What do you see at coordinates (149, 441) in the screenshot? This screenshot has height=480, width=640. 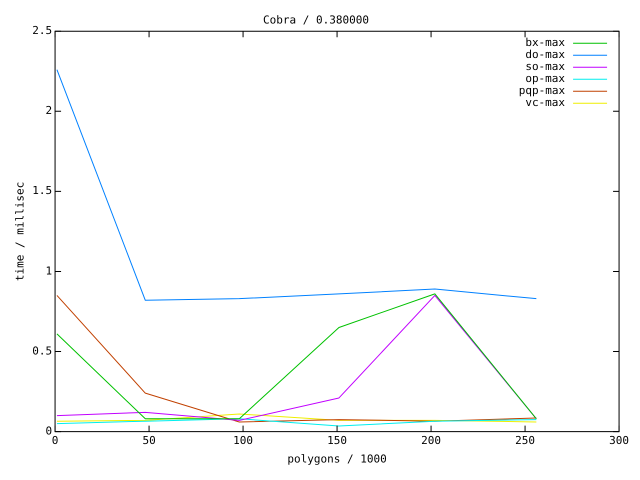 I see `x-tick-label: 50` at bounding box center [149, 441].